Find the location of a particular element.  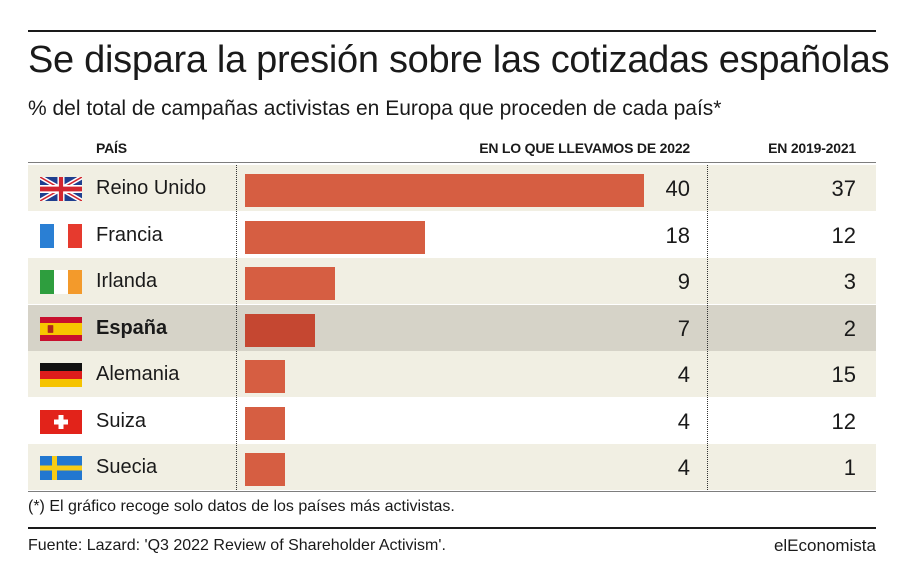

header-rule is located at coordinates (452, 162).